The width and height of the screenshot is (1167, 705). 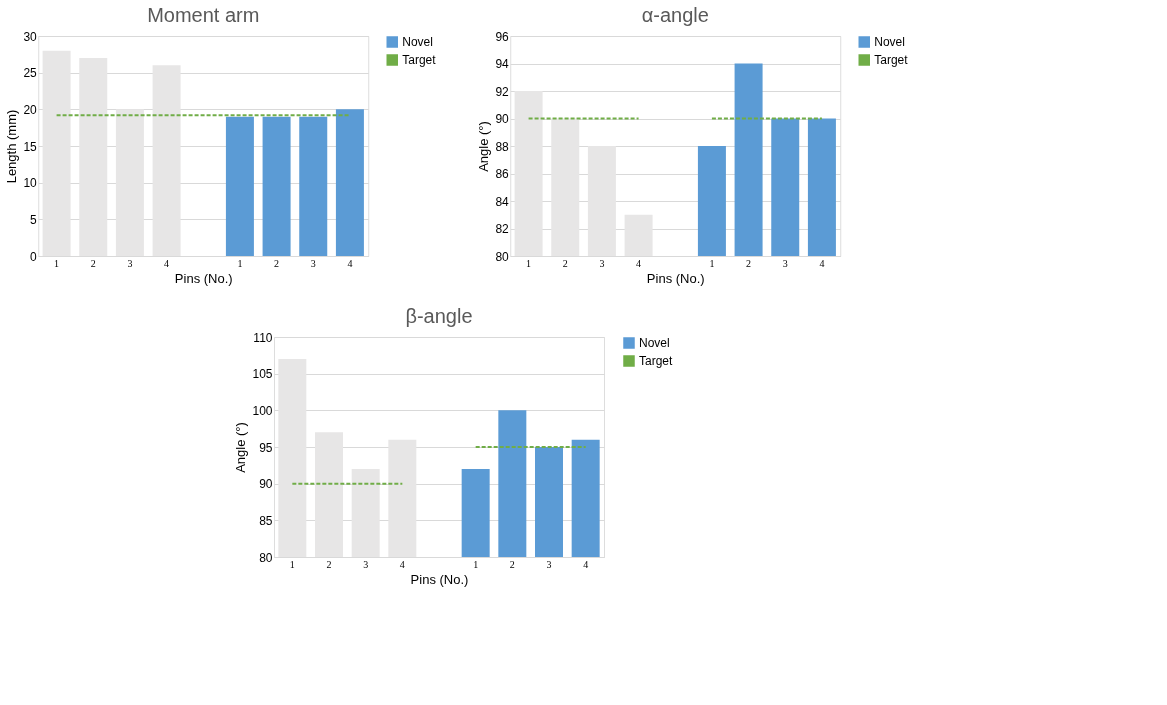 I want to click on y-tick-label: 85, so click(x=266, y=520).